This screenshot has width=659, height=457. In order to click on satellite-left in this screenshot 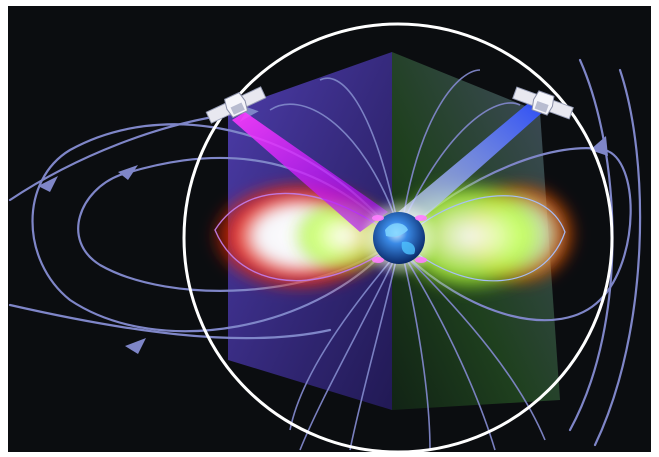, I will do `click(236, 105)`.